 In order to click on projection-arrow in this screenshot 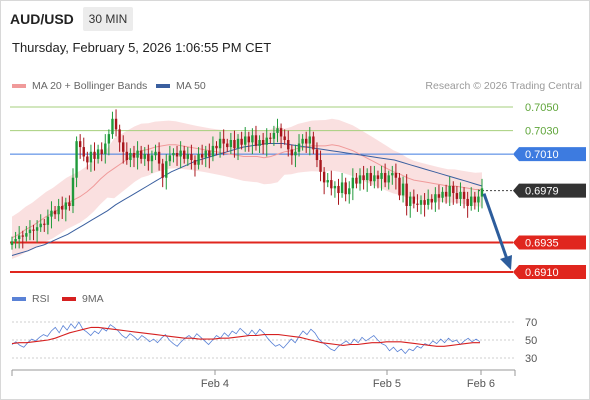, I will do `click(497, 231)`.